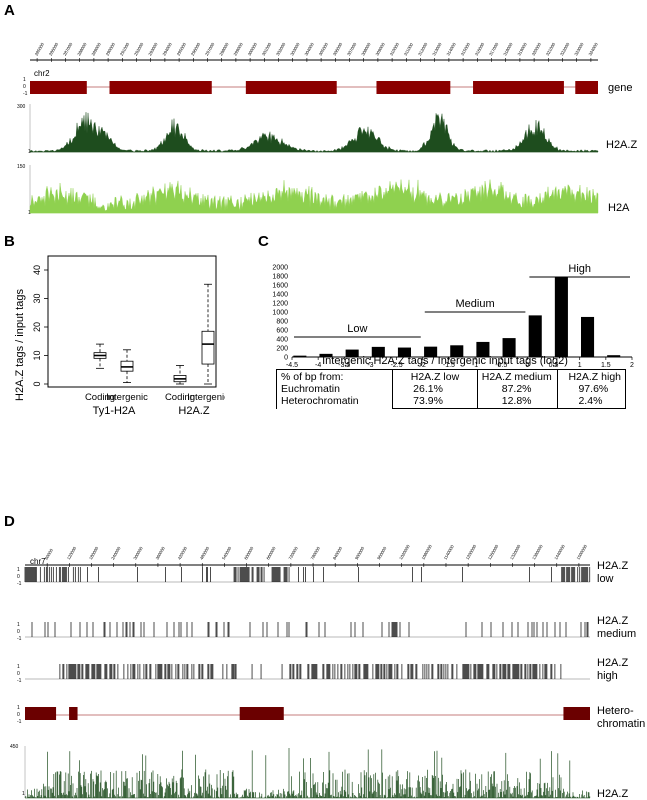  What do you see at coordinates (621, 724) in the screenshot?
I see `panel-d-hetero-label-2: chromatin` at bounding box center [621, 724].